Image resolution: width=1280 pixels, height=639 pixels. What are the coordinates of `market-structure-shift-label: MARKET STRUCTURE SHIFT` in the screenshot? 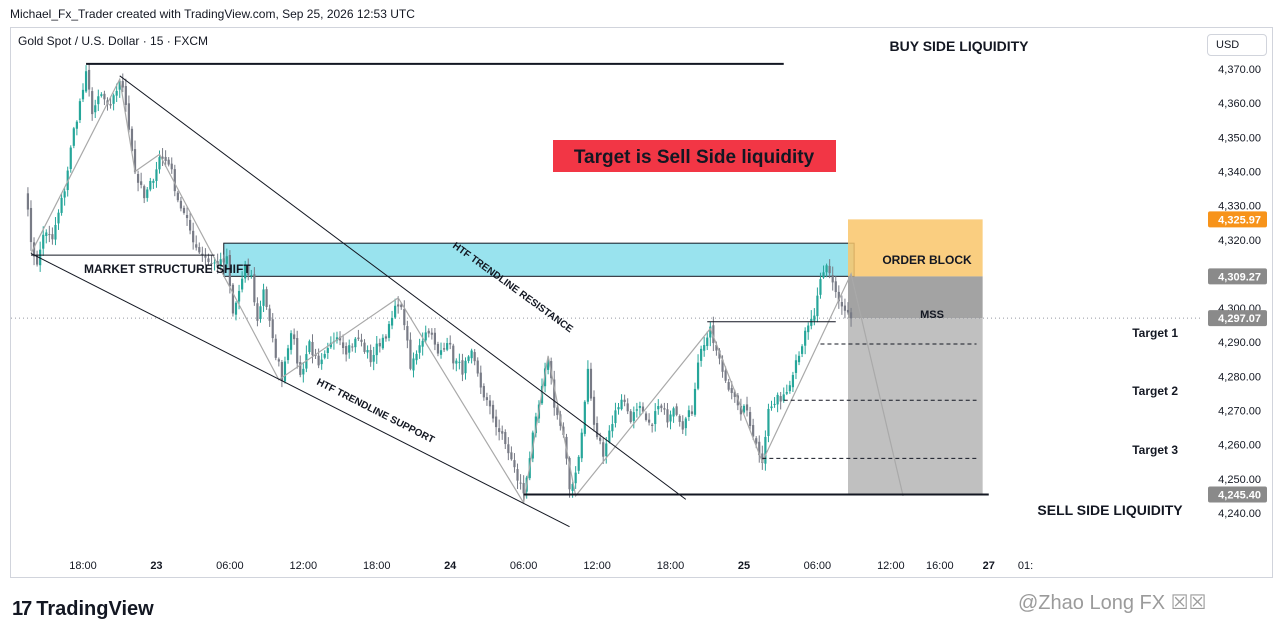 It's located at (167, 269).